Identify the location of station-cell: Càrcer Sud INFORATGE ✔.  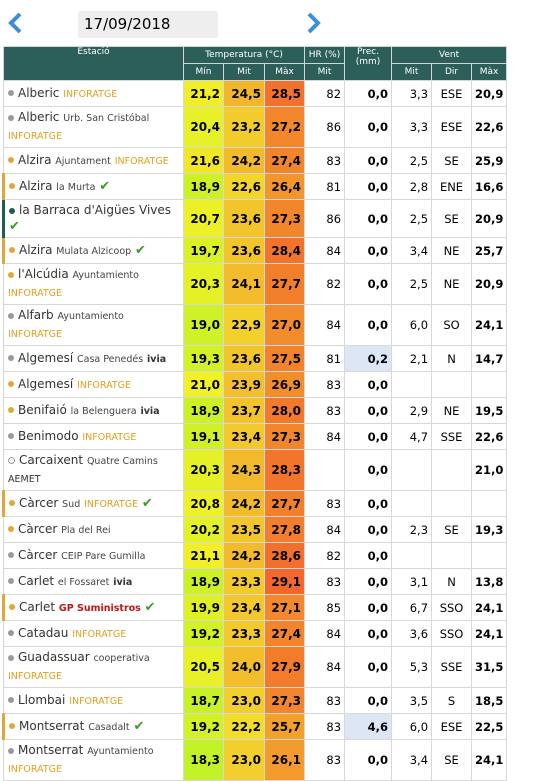
(93, 503).